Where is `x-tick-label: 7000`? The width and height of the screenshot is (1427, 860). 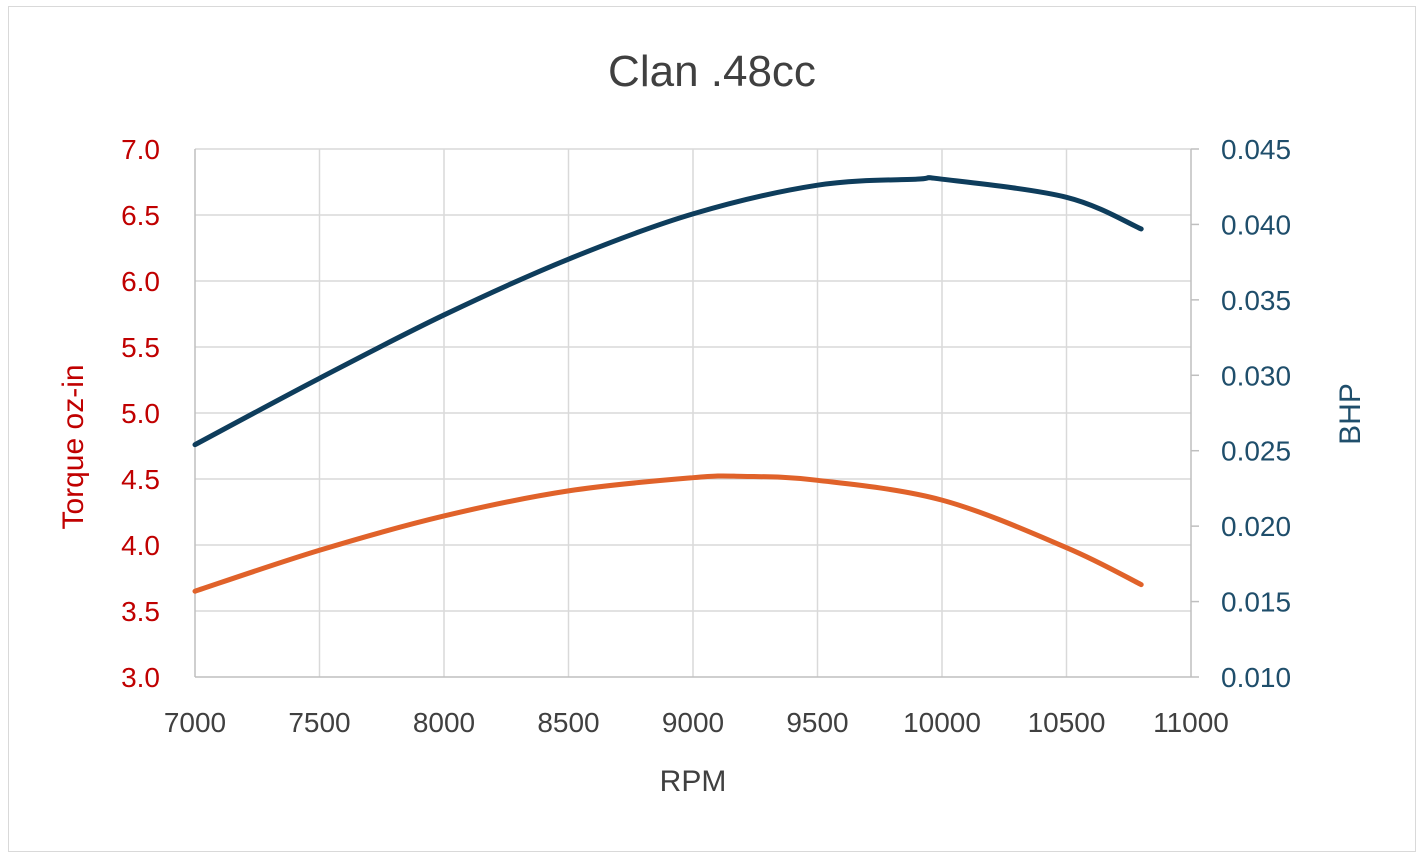
x-tick-label: 7000 is located at coordinates (195, 722).